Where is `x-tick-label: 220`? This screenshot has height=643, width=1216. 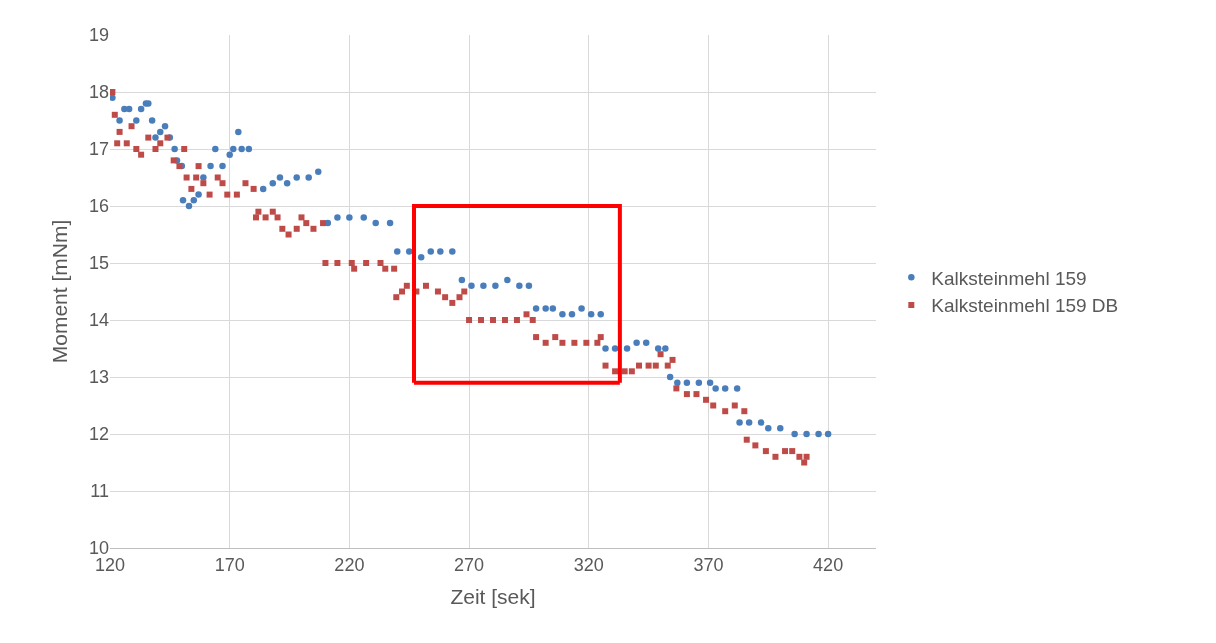
x-tick-label: 220 is located at coordinates (349, 564).